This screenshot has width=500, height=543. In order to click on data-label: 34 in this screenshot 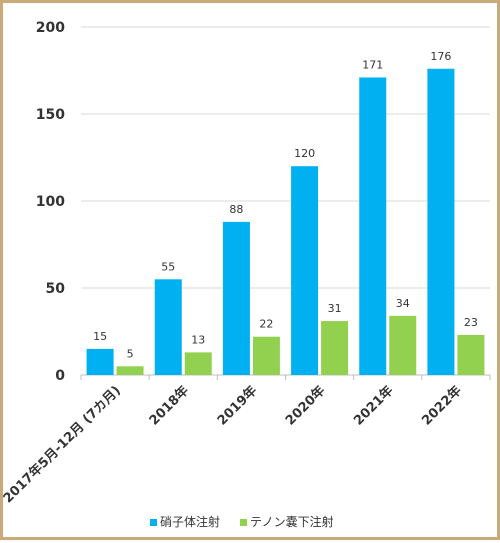, I will do `click(403, 303)`.